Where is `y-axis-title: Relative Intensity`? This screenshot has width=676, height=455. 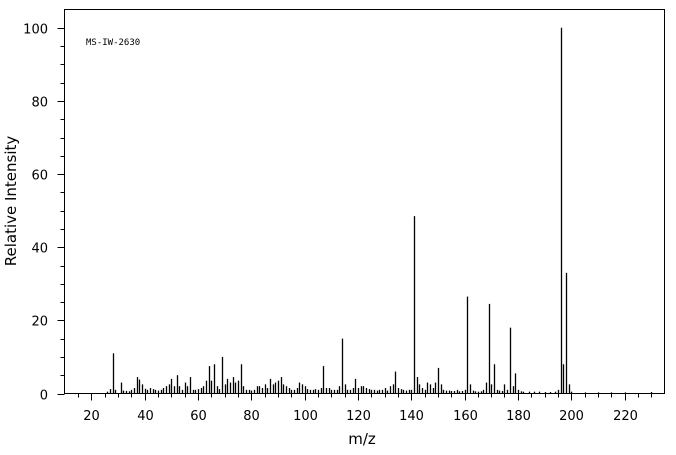
y-axis-title: Relative Intensity is located at coordinates (11, 201).